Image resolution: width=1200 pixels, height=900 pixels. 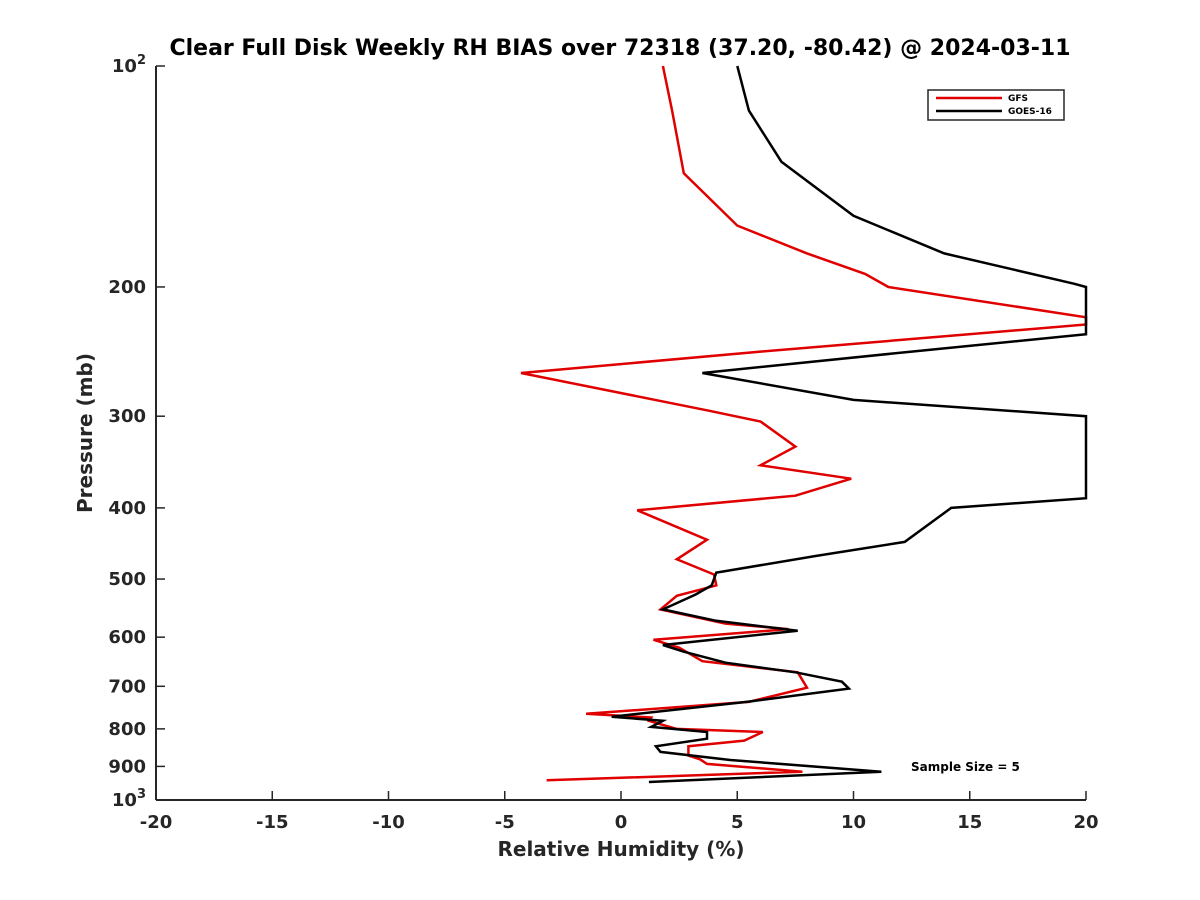 What do you see at coordinates (127, 579) in the screenshot?
I see `y-tick-label: 500` at bounding box center [127, 579].